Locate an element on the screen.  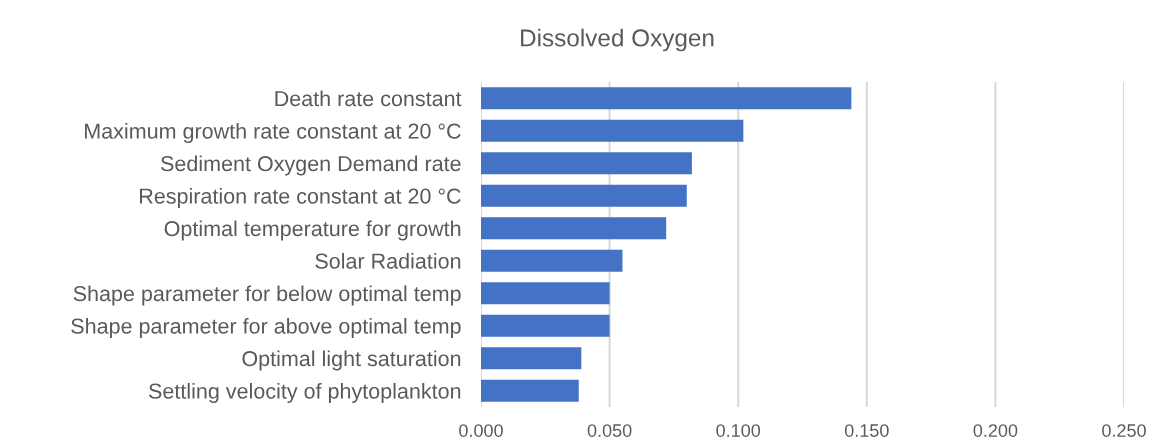
y-tick-label: Shape parameter for above optimal temp is located at coordinates (266, 328).